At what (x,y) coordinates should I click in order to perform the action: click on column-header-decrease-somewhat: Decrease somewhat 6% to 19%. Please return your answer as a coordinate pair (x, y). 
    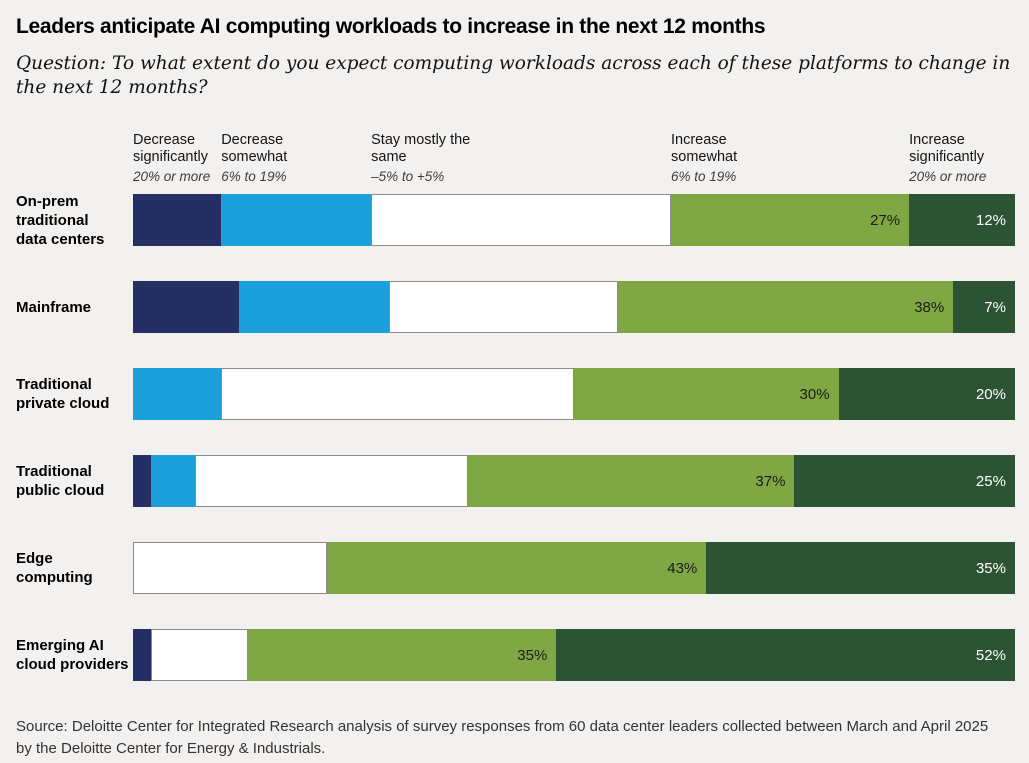
    Looking at the image, I should click on (274, 158).